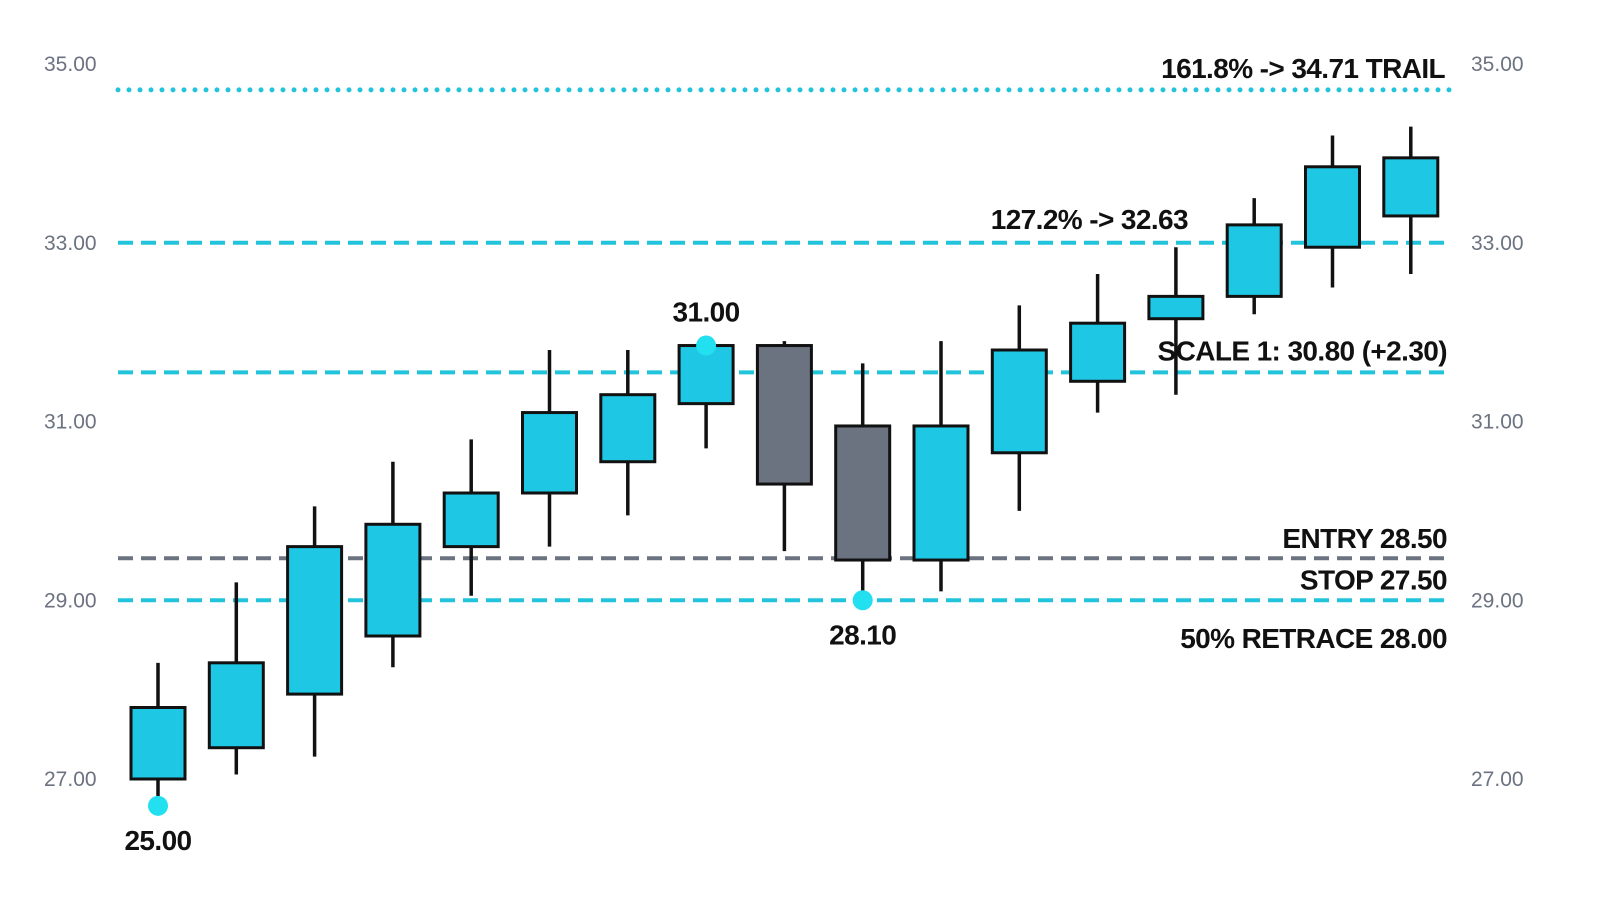 The image size is (1600, 914). I want to click on level-label: SCALE 1: 30.80 (+2.30), so click(1303, 350).